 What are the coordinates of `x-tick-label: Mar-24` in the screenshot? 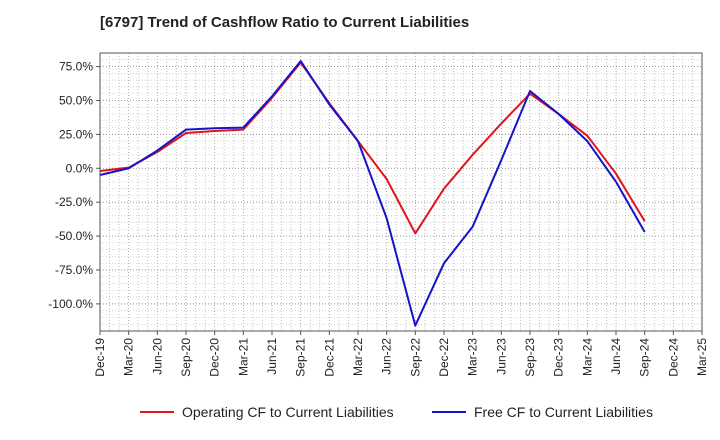 It's located at (587, 357).